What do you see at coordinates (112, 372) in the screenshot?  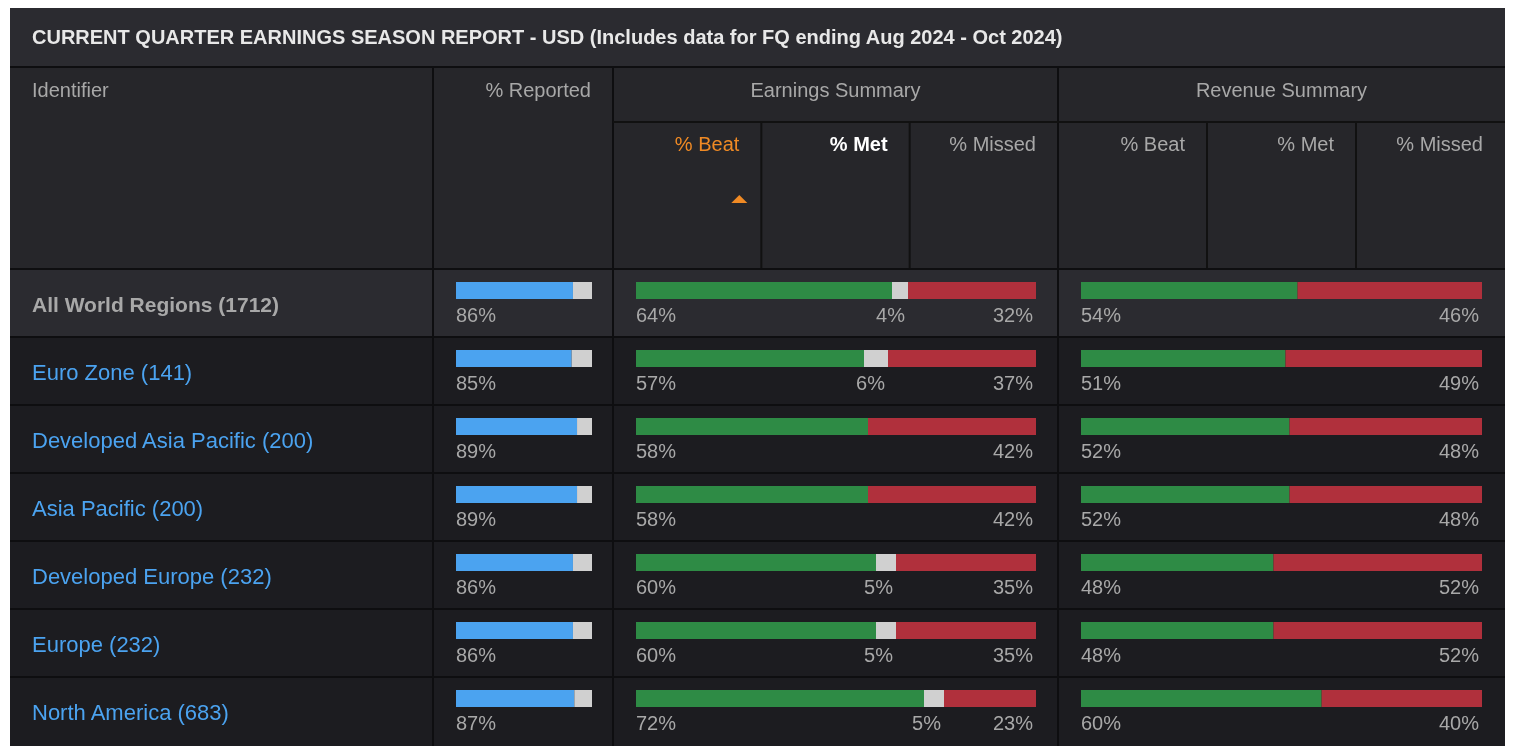 I see `y-tick-label: Euro Zone (141)` at bounding box center [112, 372].